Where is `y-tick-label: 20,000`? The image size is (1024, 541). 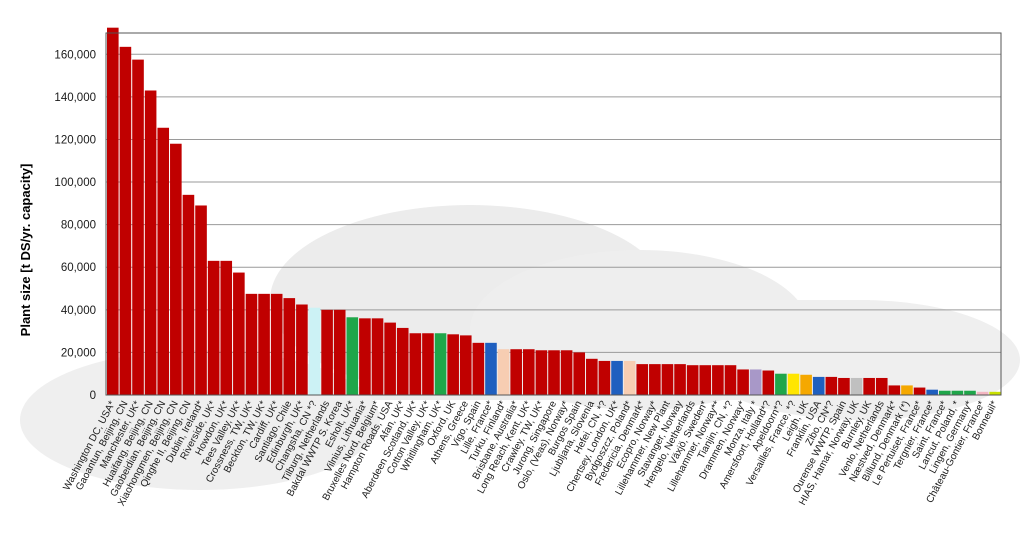
y-tick-label: 20,000 is located at coordinates (78, 353).